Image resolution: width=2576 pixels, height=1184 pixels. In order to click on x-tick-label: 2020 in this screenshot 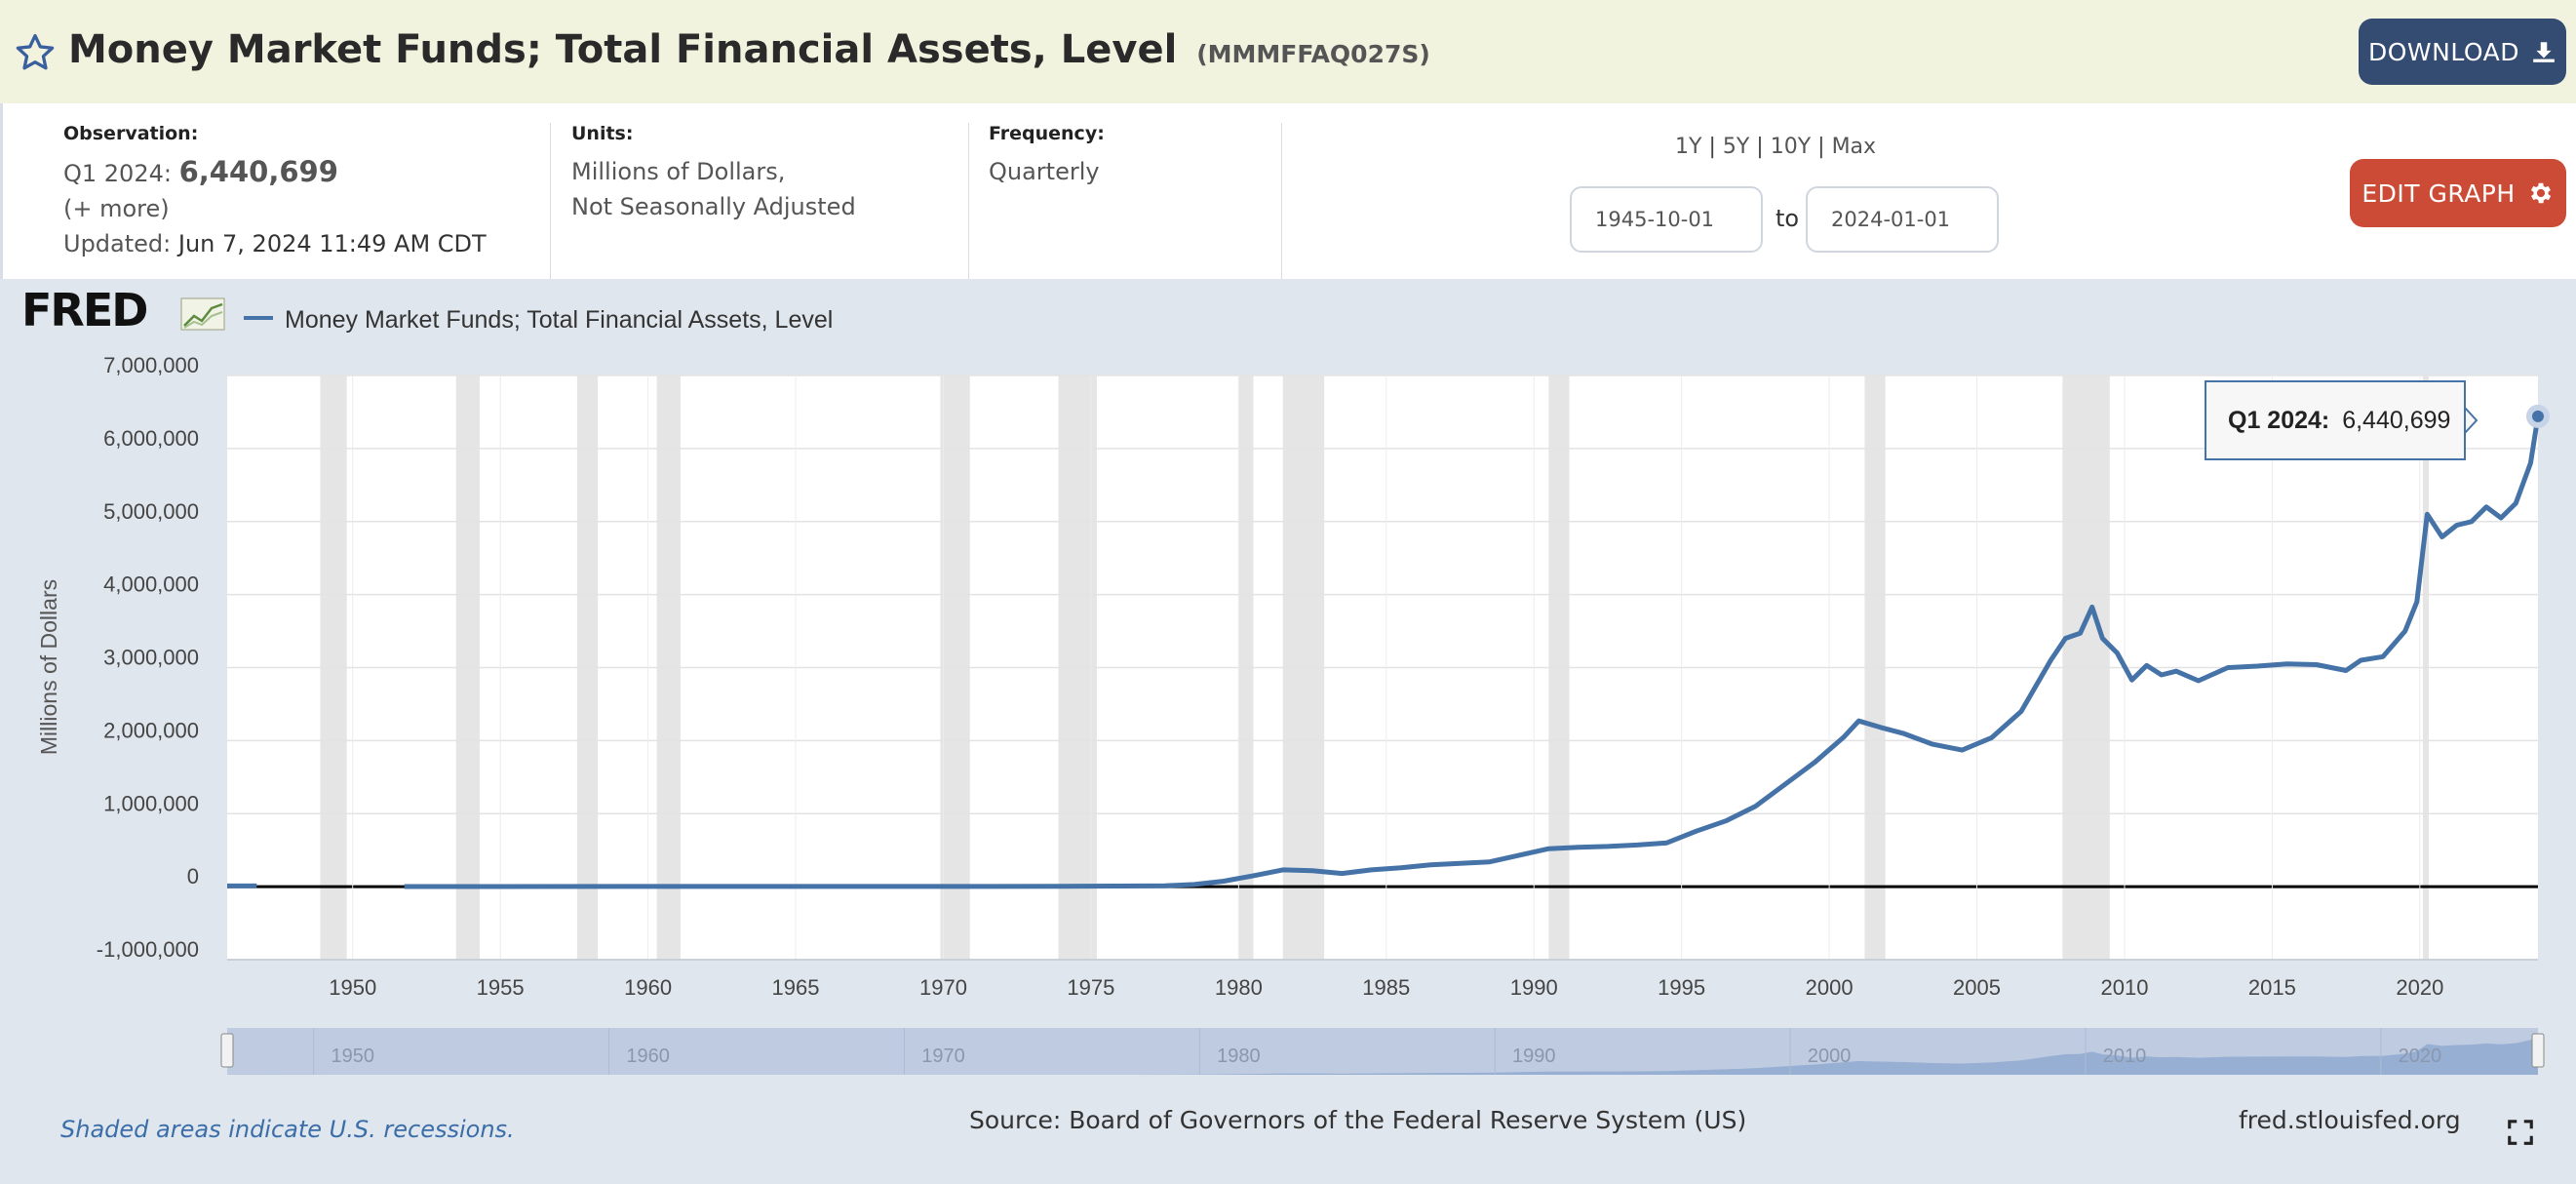, I will do `click(2419, 988)`.